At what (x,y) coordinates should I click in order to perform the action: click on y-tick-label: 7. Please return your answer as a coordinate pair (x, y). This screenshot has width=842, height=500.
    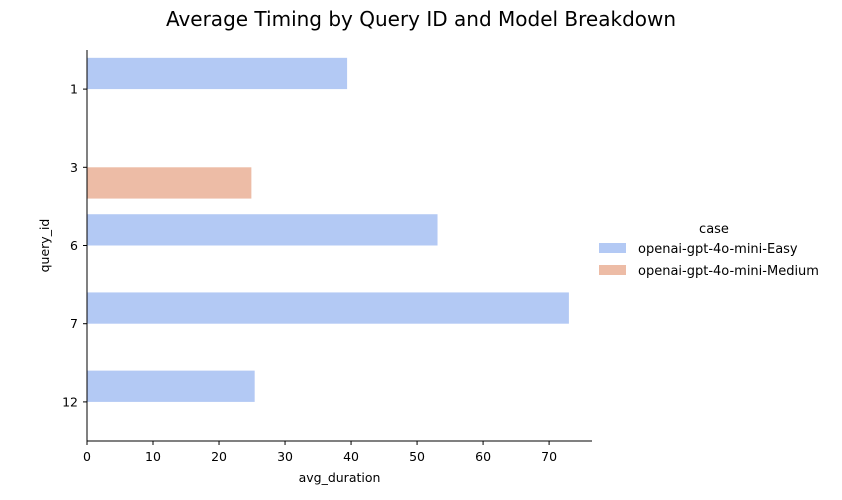
    Looking at the image, I should click on (74, 323).